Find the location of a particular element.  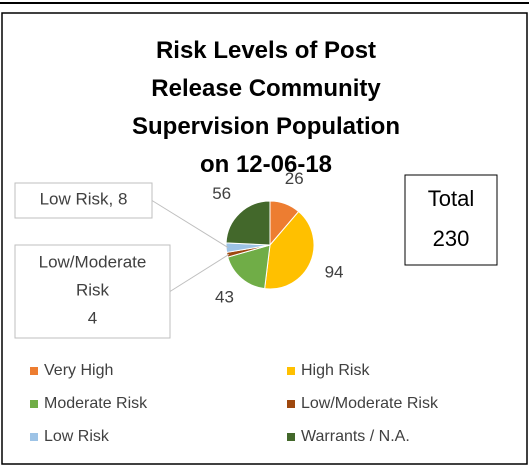

total-value: 230 is located at coordinates (451, 238).